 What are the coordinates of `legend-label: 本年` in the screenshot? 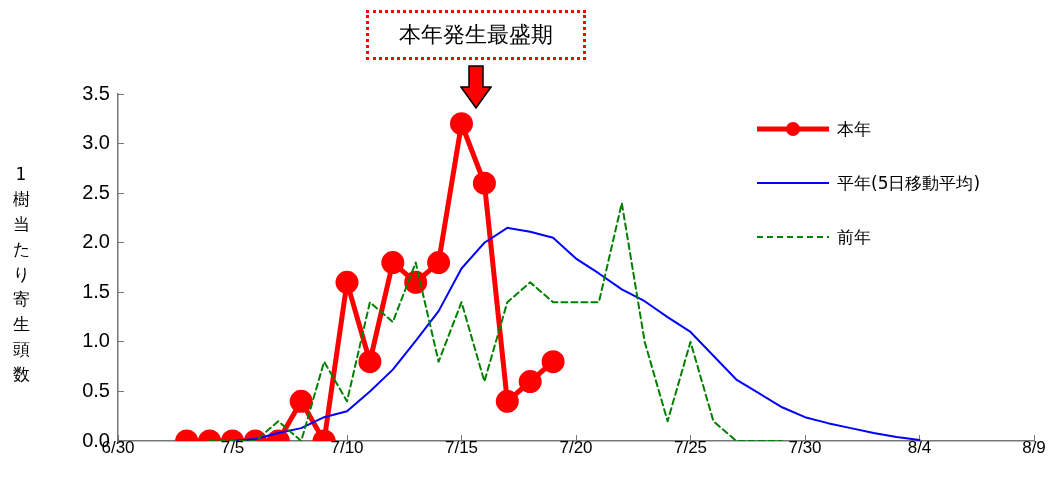 It's located at (854, 129).